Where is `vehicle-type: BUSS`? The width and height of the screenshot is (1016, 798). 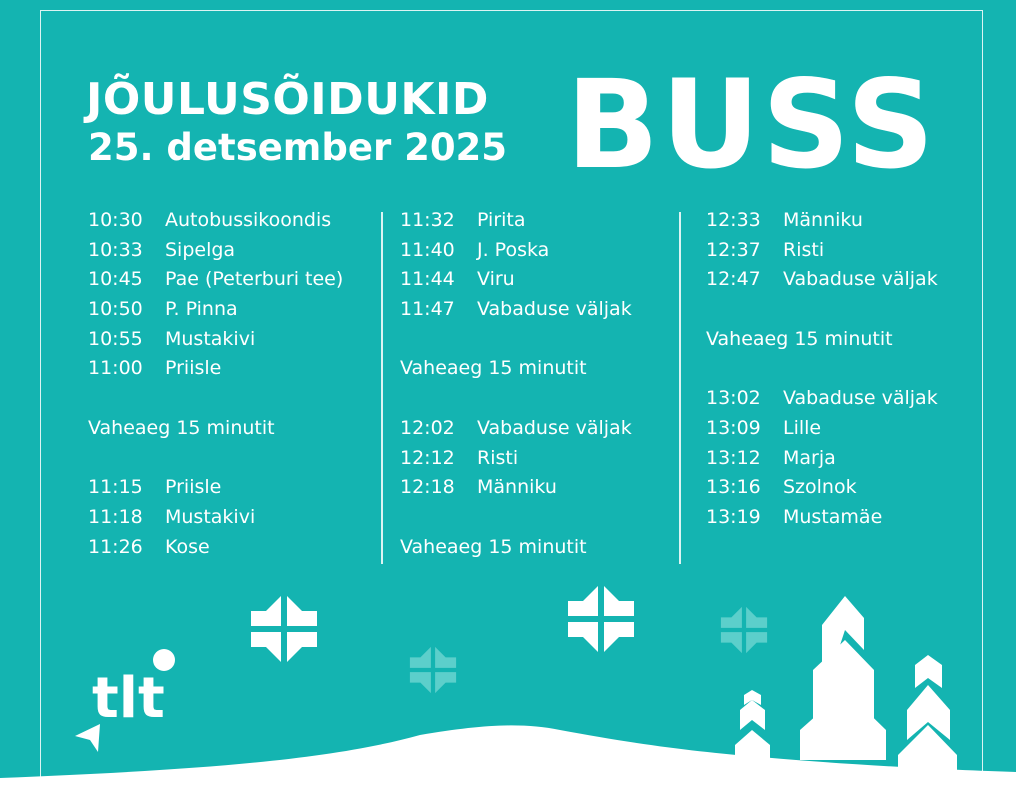 vehicle-type: BUSS is located at coordinates (751, 125).